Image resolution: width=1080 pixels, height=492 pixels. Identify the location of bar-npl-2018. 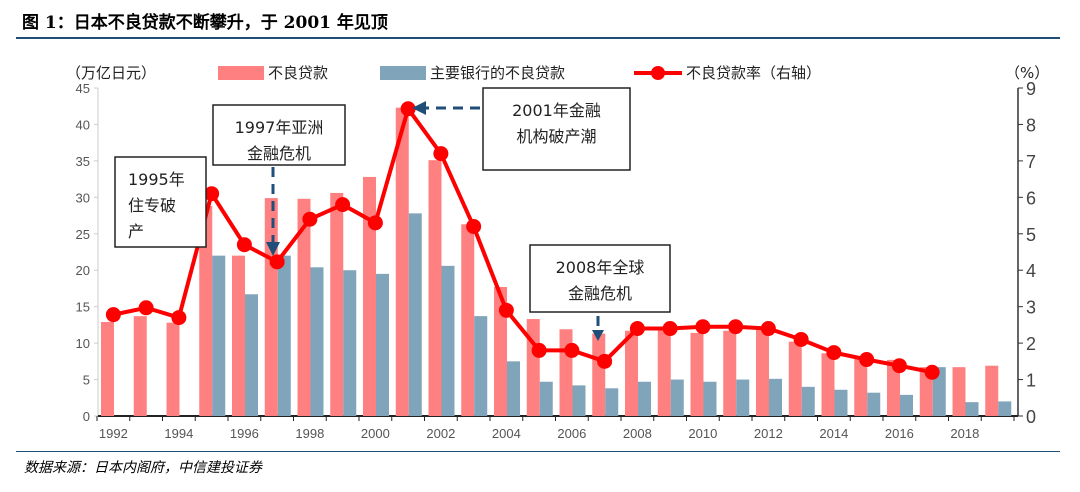
(959, 391).